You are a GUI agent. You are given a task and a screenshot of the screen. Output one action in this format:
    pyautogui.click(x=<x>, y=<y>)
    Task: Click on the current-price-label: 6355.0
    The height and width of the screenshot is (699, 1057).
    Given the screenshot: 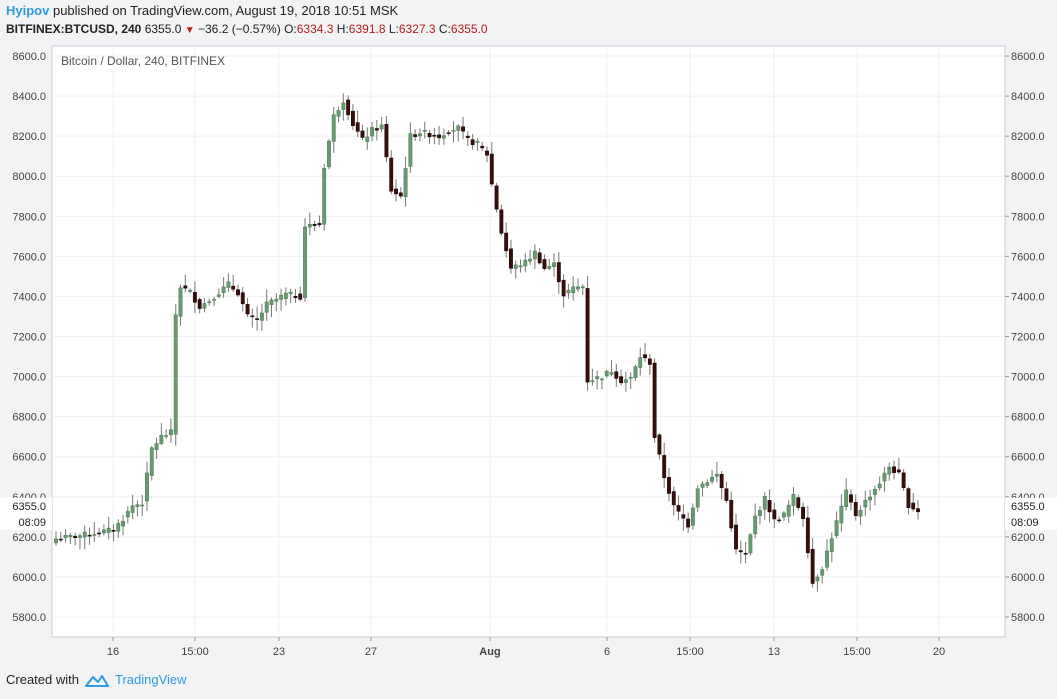 What is the action you would take?
    pyautogui.click(x=1028, y=507)
    